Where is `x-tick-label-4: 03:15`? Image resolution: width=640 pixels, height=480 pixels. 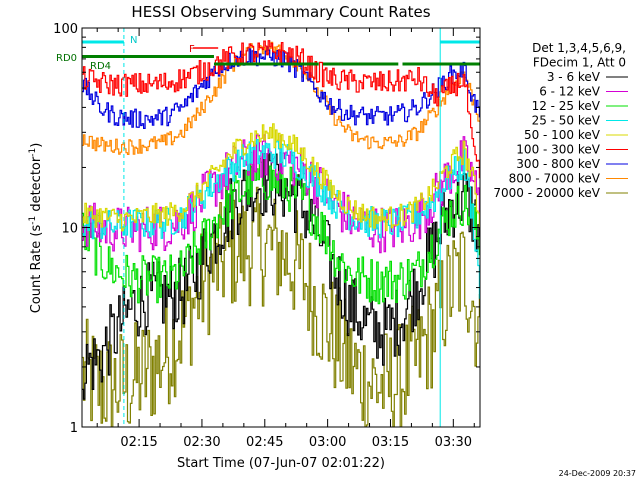
x-tick-label-4: 03:15 is located at coordinates (390, 442).